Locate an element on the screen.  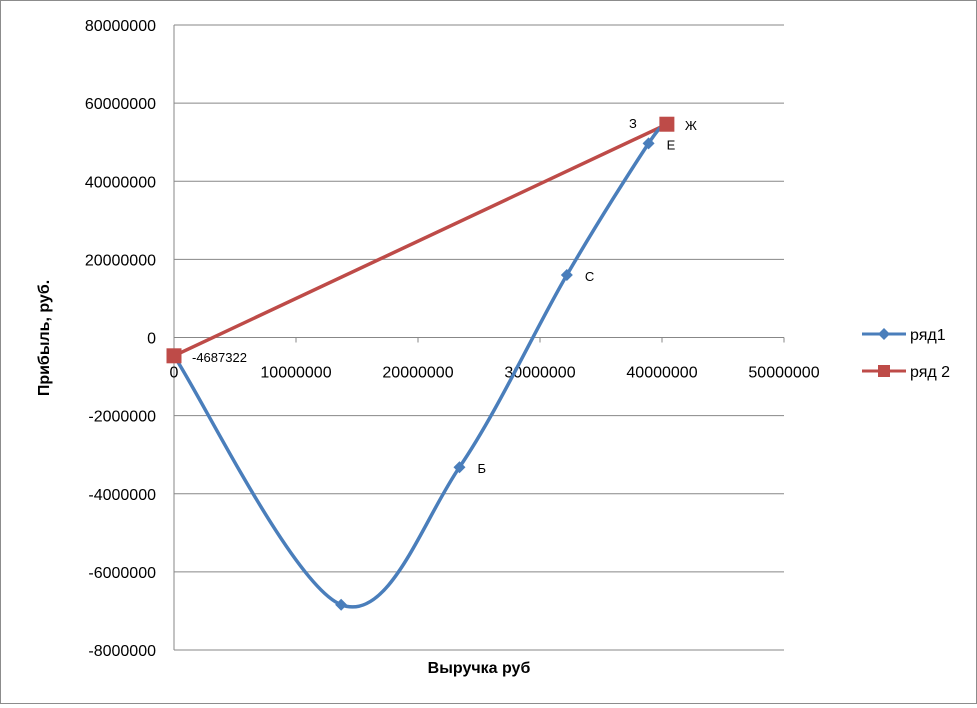
y-tick-label: 40000000 is located at coordinates (120, 182).